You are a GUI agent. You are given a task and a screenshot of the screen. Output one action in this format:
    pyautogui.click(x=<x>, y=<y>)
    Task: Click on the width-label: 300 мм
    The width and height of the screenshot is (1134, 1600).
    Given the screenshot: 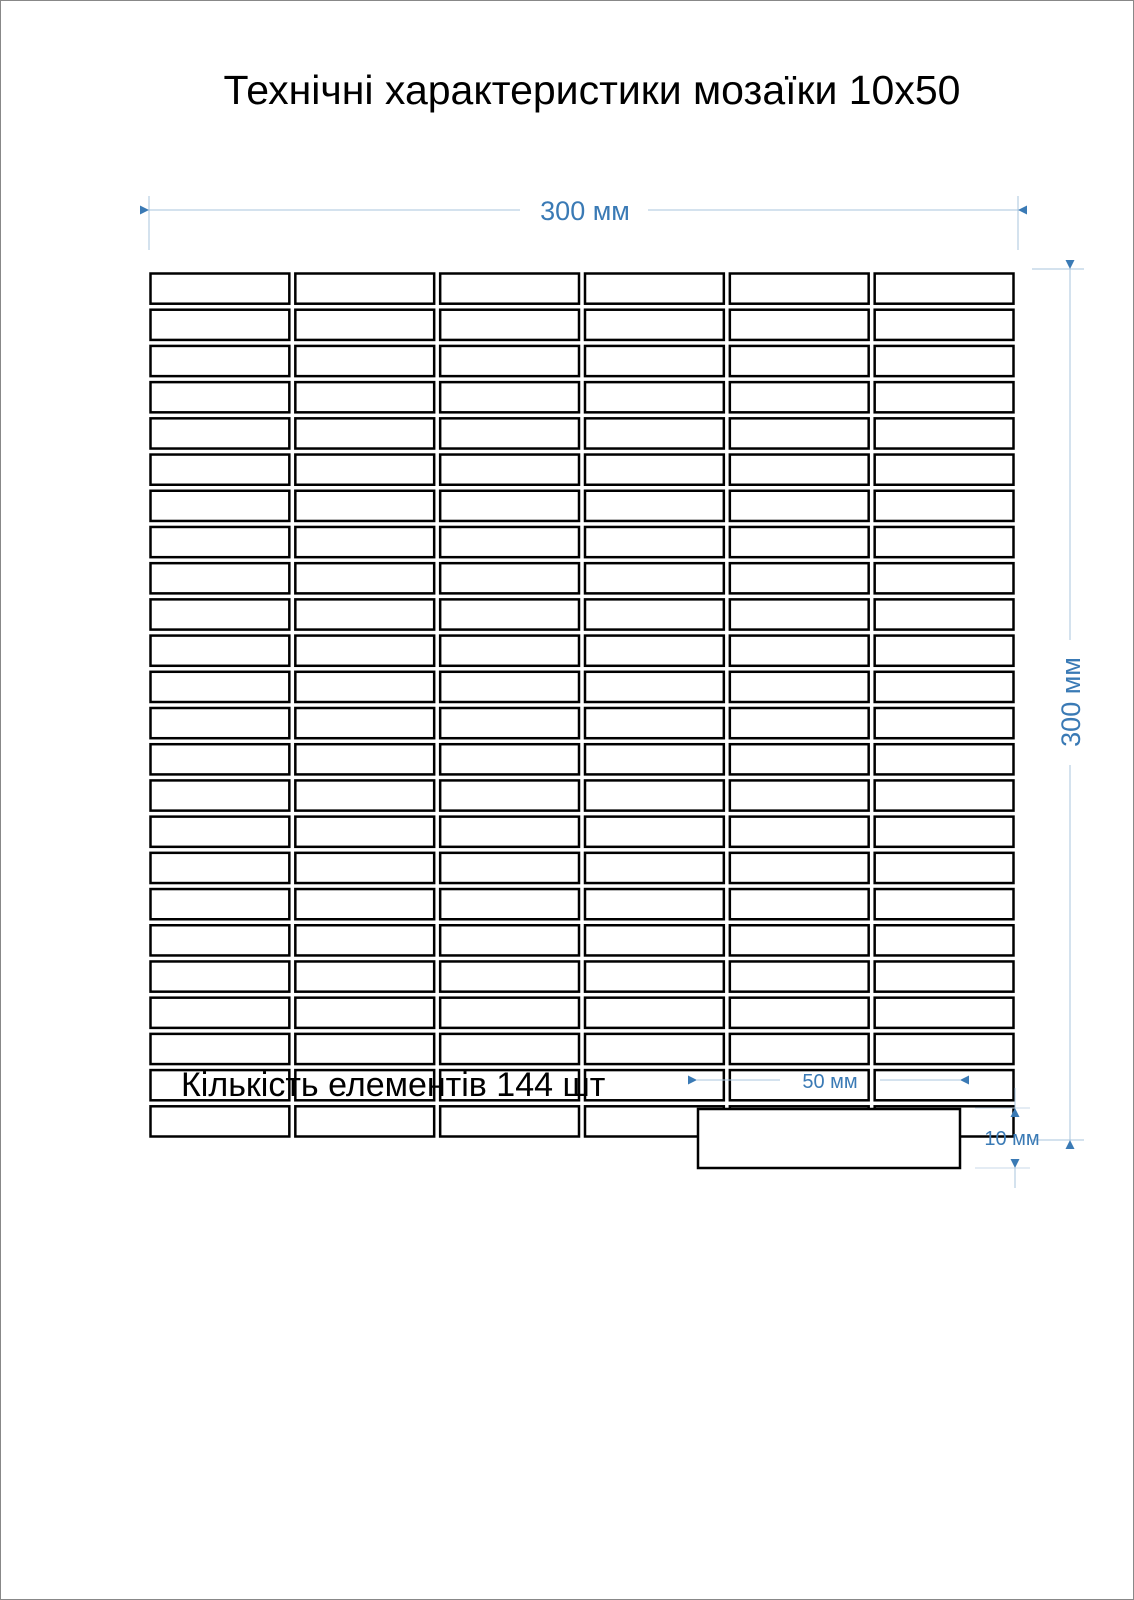 What is the action you would take?
    pyautogui.click(x=585, y=211)
    